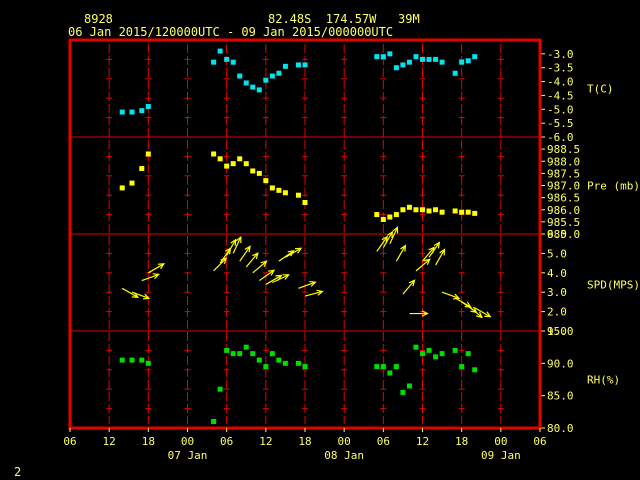  I want to click on station-location: 82.48S 174.57W 39M, so click(344, 19).